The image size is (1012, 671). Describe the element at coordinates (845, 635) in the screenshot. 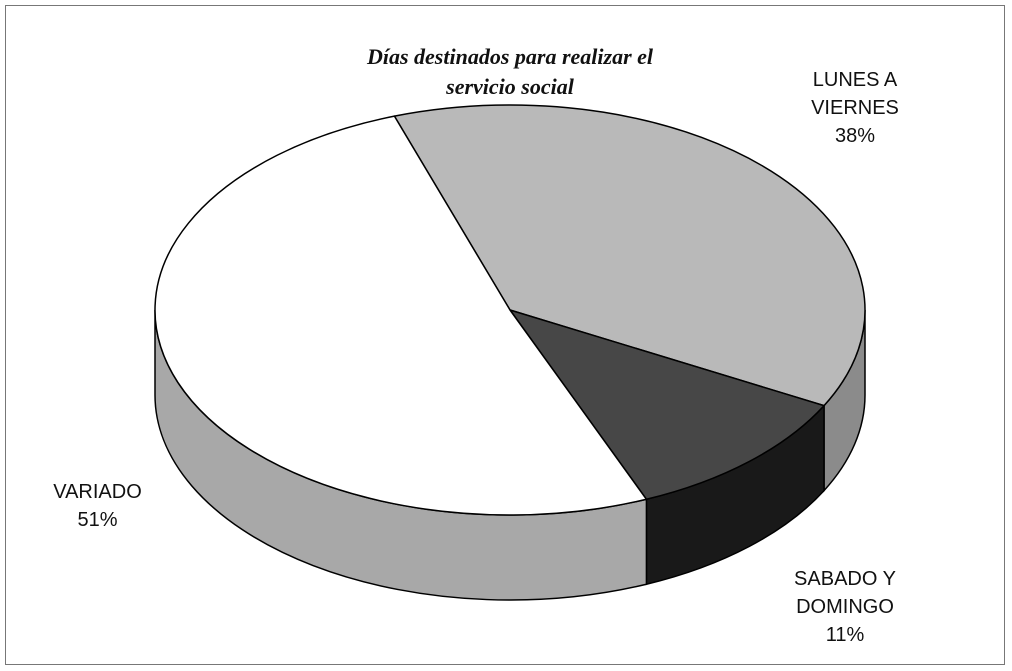

I see `value-label: 11%` at that location.